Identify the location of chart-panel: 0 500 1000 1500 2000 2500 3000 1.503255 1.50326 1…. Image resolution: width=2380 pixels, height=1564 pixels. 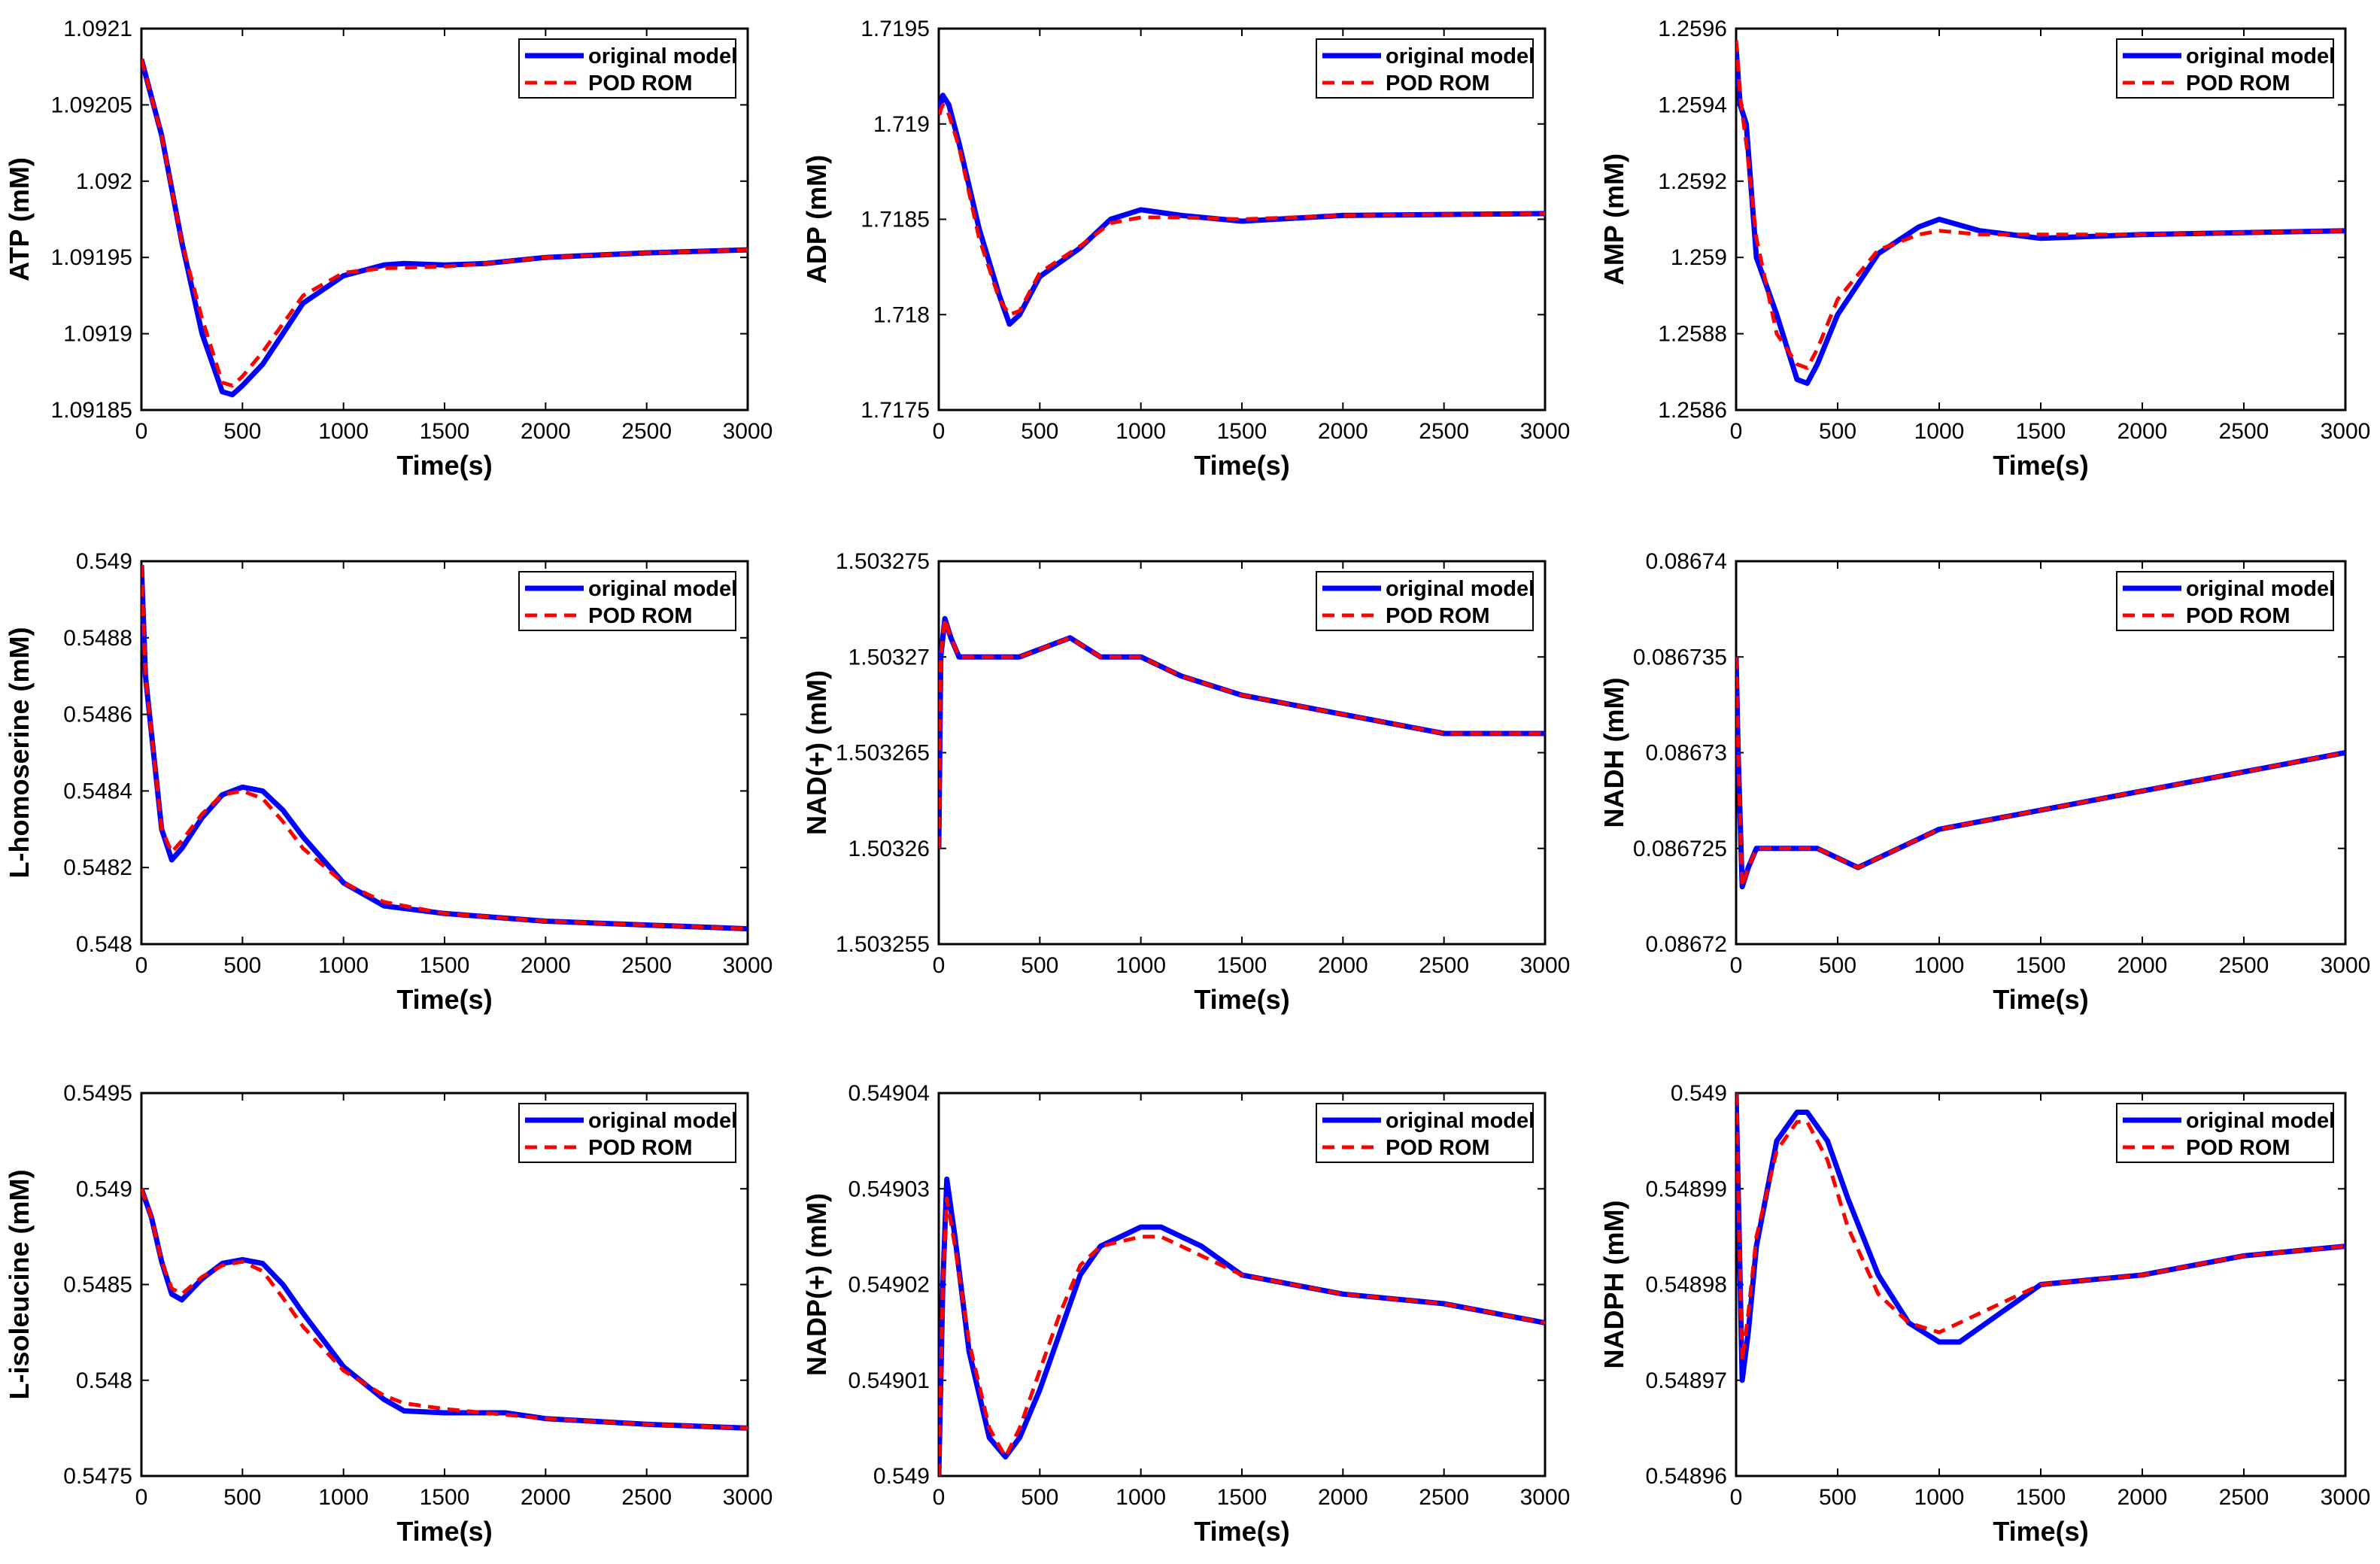
(1185, 782).